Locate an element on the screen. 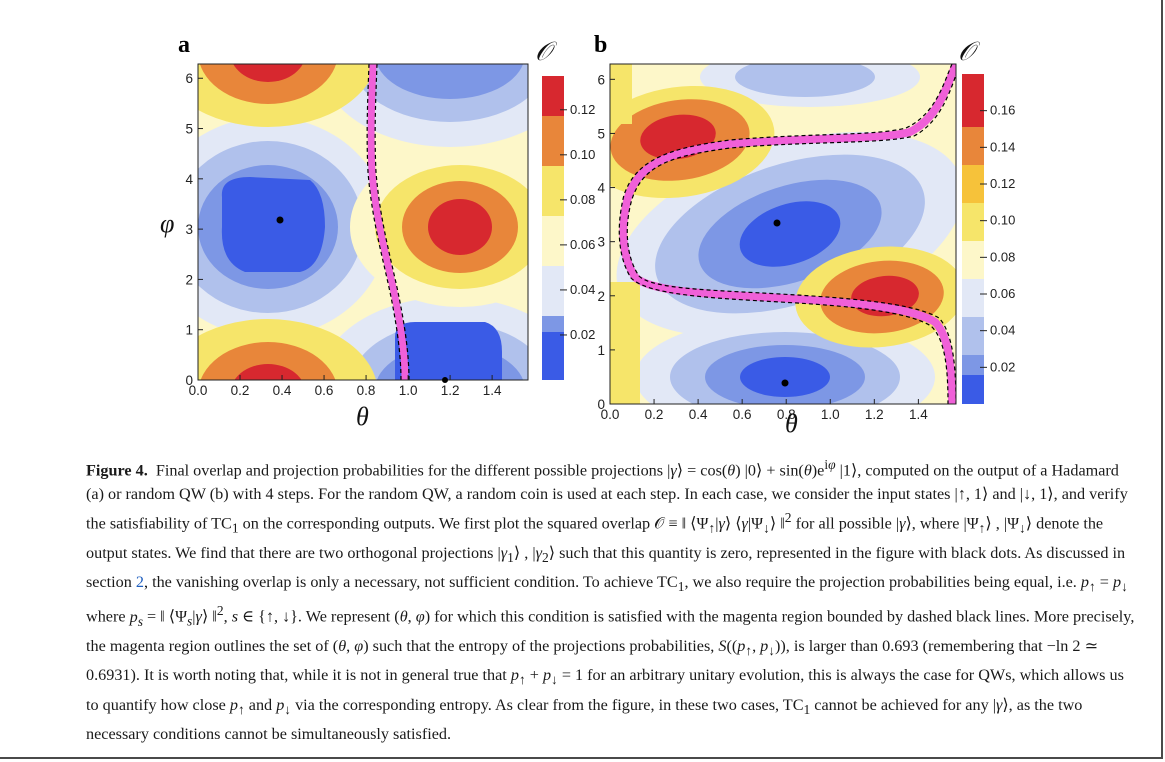  heatmap-a-contours is located at coordinates (363, 222).